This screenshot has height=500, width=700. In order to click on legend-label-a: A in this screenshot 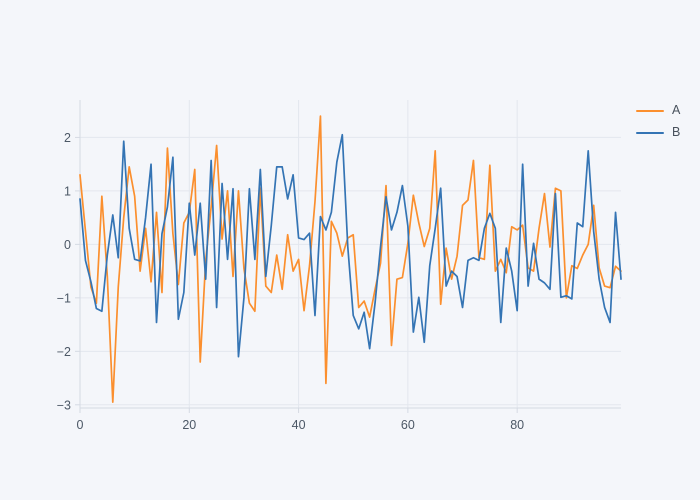, I will do `click(676, 110)`.